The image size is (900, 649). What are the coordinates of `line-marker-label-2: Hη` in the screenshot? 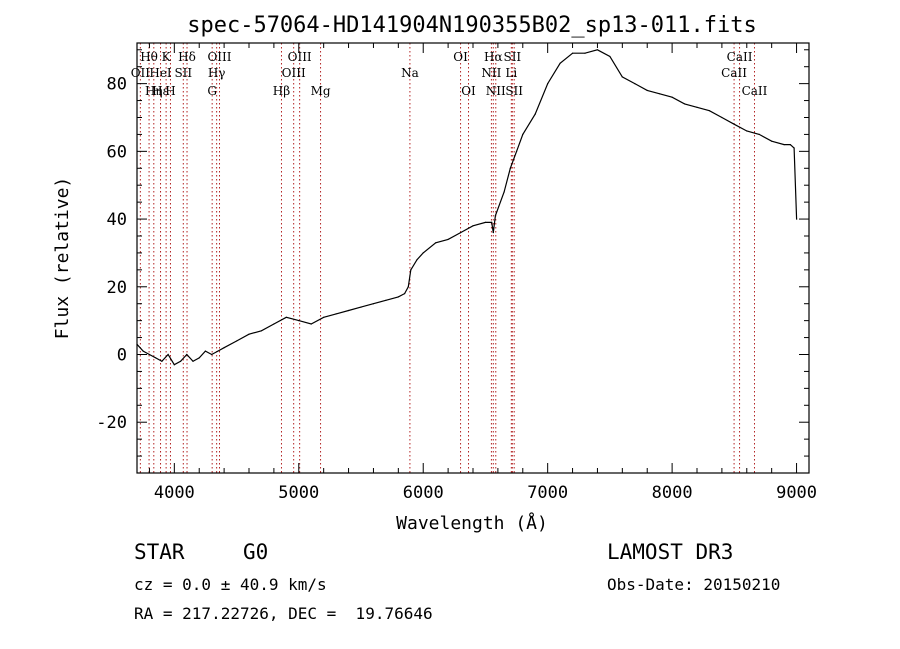 It's located at (154, 91).